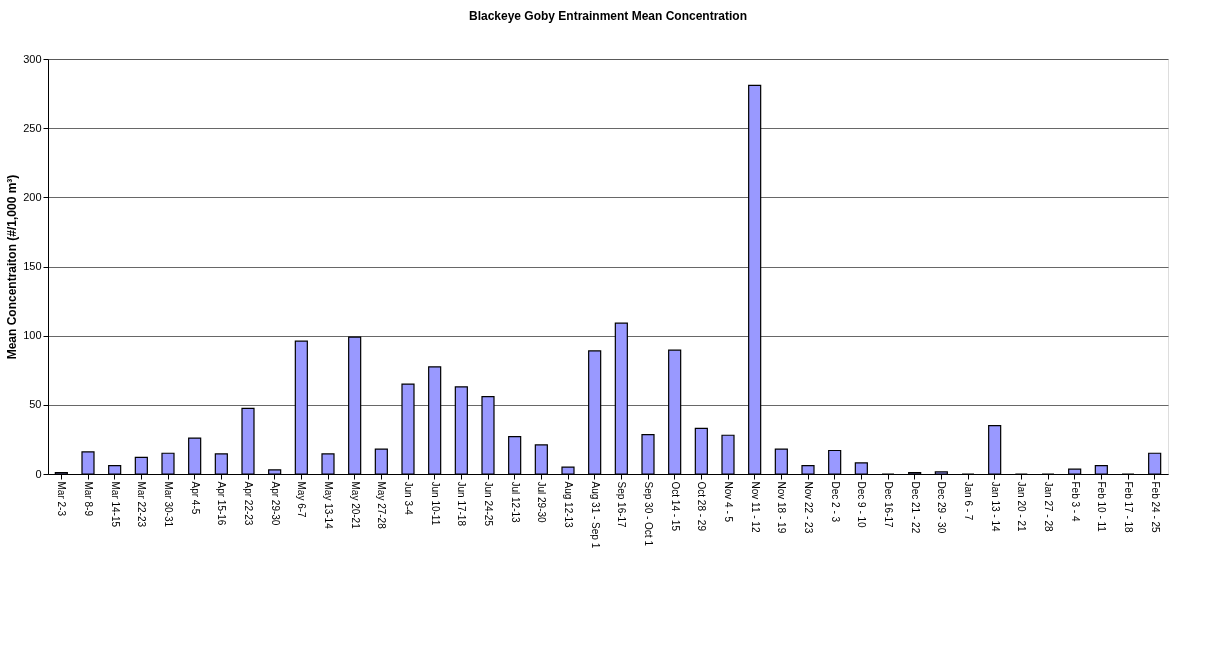 Image resolution: width=1211 pixels, height=646 pixels. What do you see at coordinates (1022, 506) in the screenshot?
I see `x-tick-label: Jan 20 - 21` at bounding box center [1022, 506].